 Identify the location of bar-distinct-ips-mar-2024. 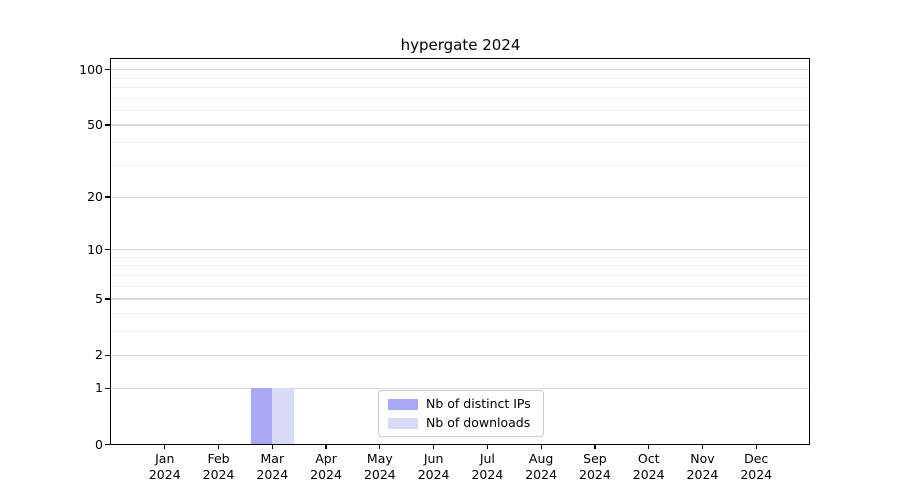
(261, 416).